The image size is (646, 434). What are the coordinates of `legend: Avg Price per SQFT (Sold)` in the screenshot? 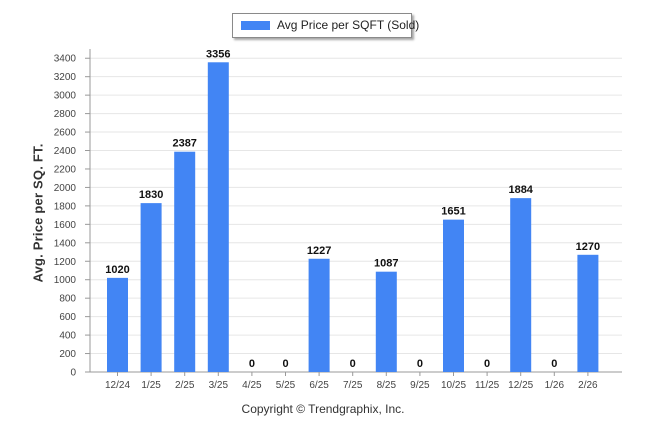 It's located at (325, 25).